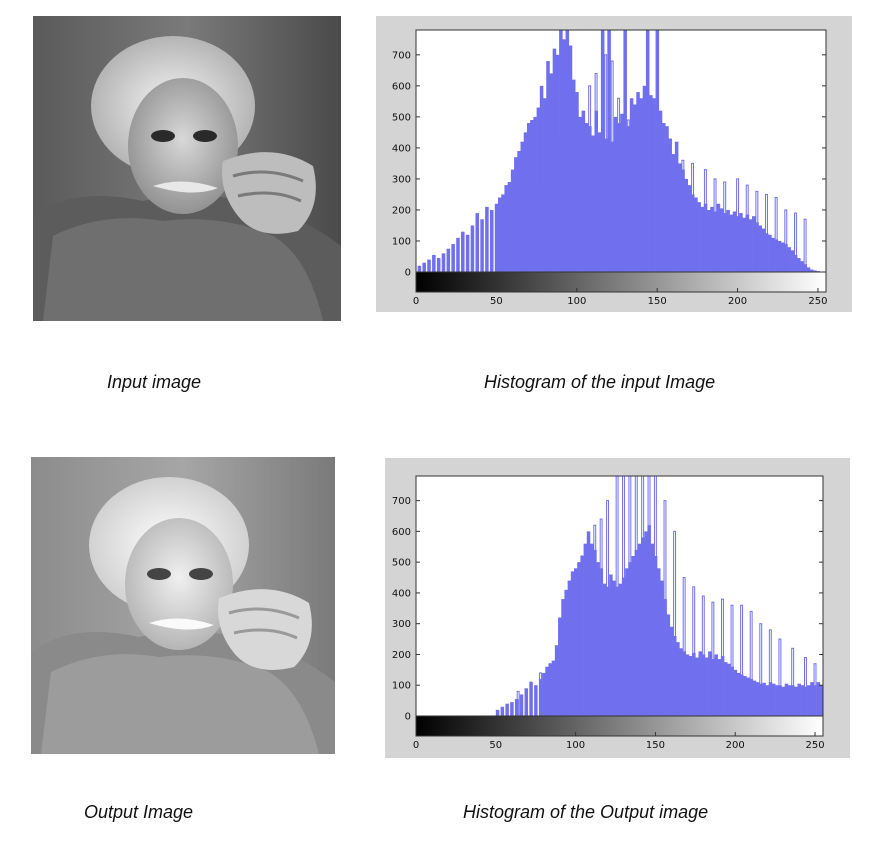 This screenshot has width=878, height=848. I want to click on x-tick-label: 0, so click(416, 745).